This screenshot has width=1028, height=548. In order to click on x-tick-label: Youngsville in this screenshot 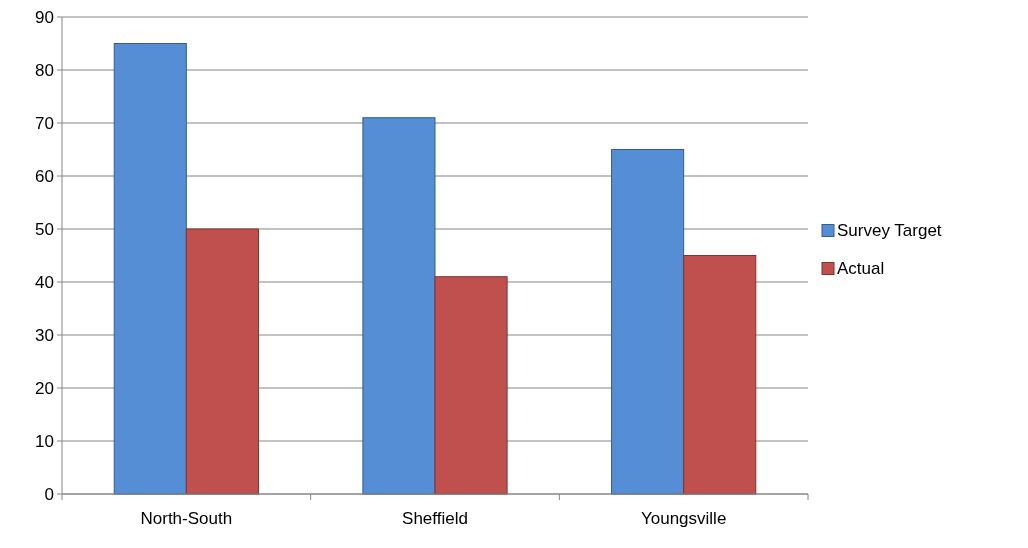, I will do `click(683, 518)`.